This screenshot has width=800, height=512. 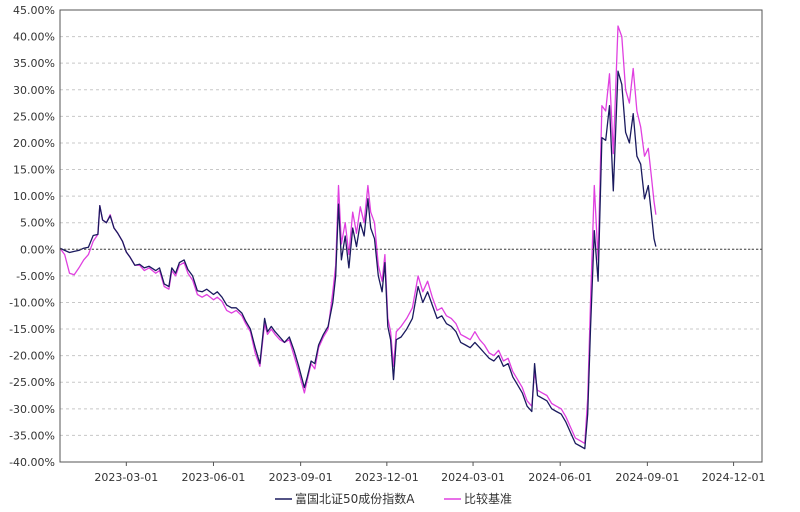 What do you see at coordinates (34, 37) in the screenshot?
I see `y-tick-label: 40.00%` at bounding box center [34, 37].